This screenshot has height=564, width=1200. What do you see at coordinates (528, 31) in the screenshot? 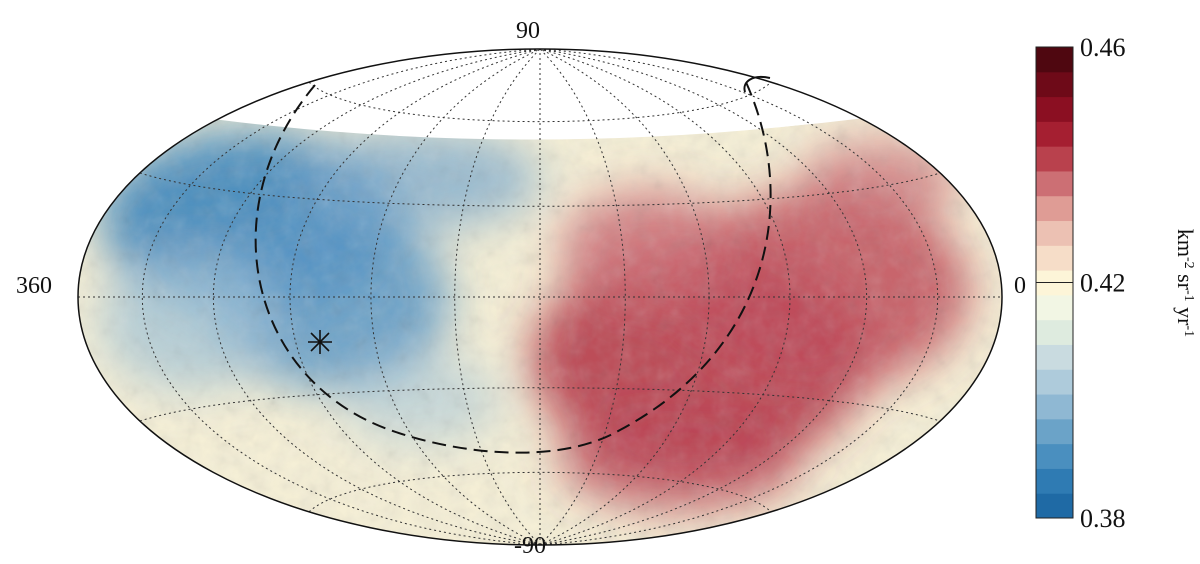
I see `lat-top-label: 90` at bounding box center [528, 31].